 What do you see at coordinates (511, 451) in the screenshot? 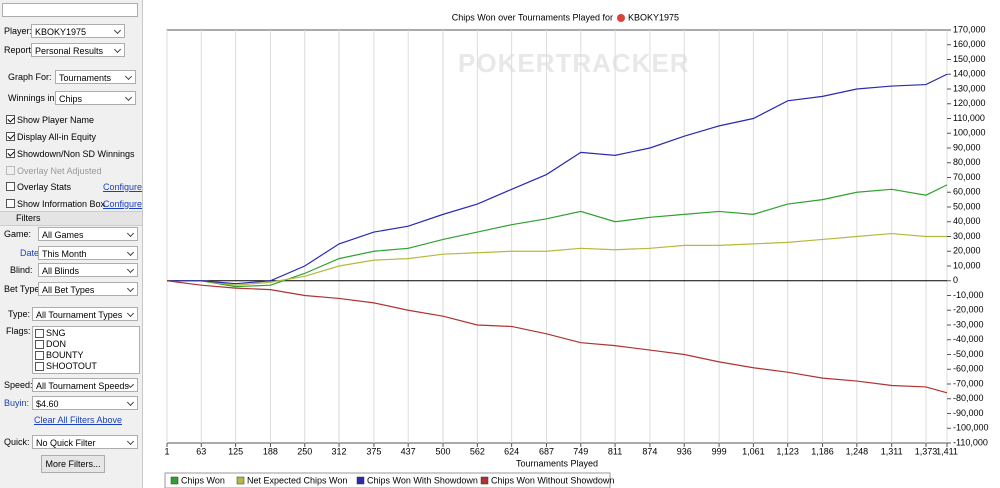
I see `x-tick-label: 624` at bounding box center [511, 451].